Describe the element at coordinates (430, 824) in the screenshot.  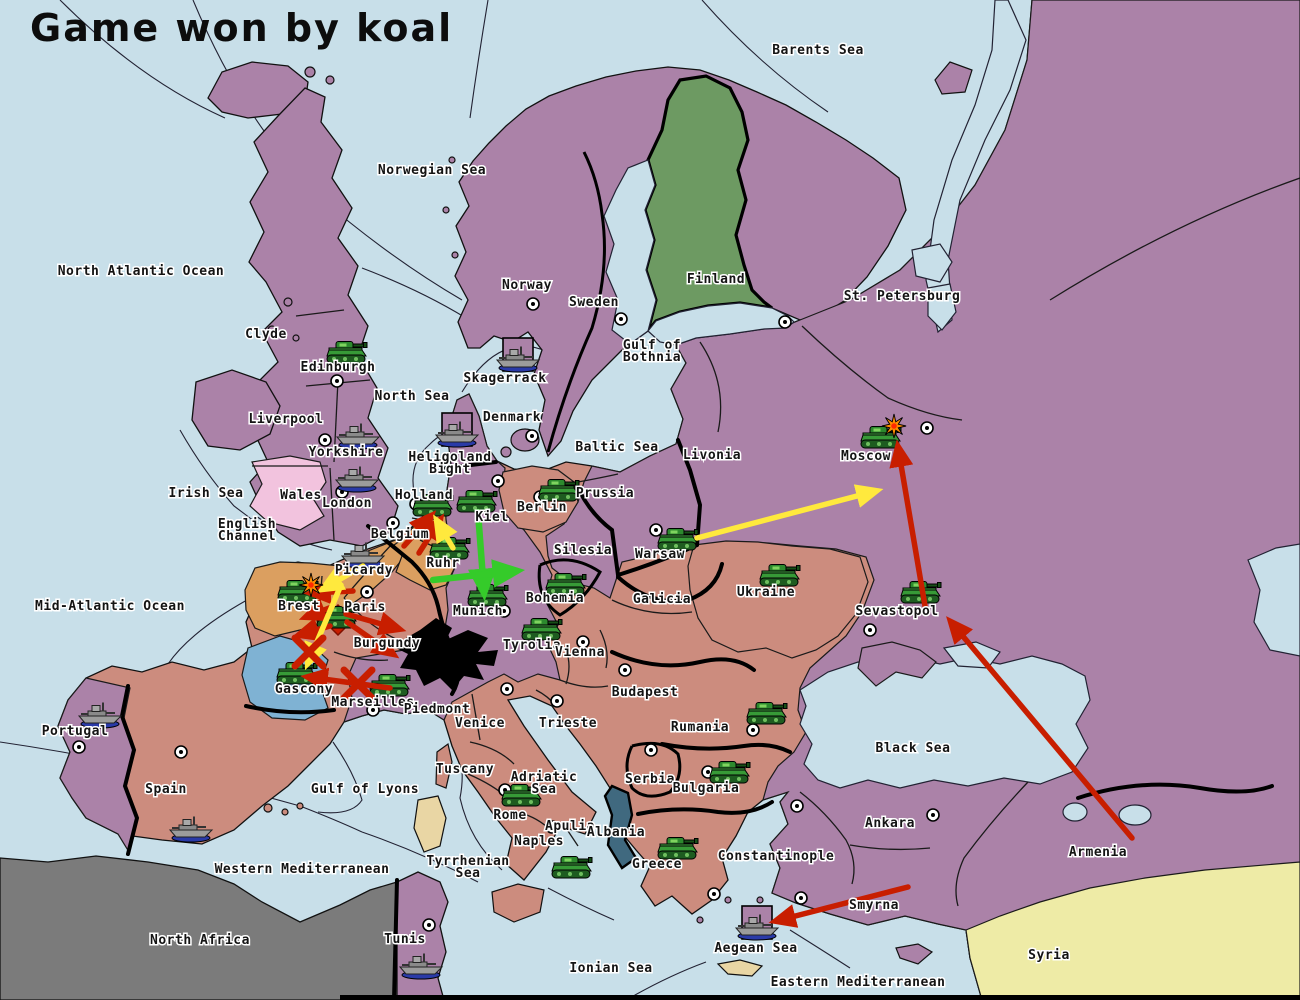
I see `island-sardinia` at that location.